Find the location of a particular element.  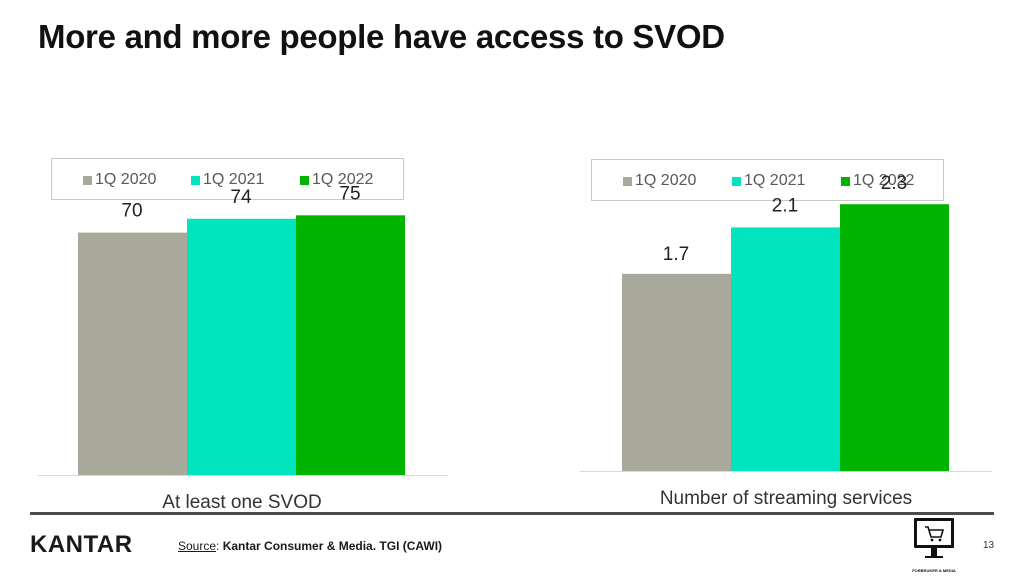

legend-left: 1Q 2020 1Q 2021 1Q 2022 is located at coordinates (227, 179).